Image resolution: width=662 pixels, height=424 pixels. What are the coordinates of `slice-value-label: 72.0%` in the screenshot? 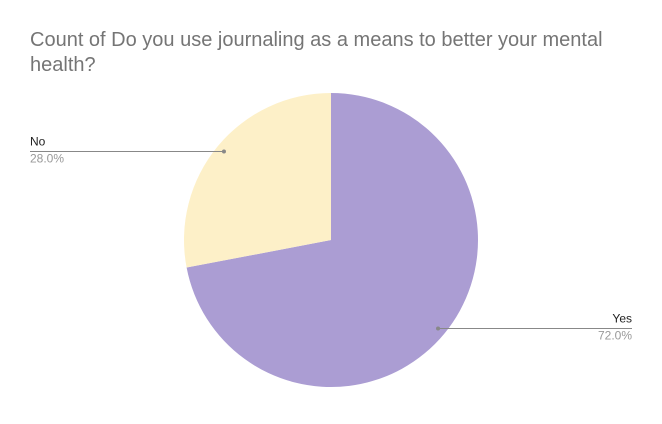 It's located at (615, 336).